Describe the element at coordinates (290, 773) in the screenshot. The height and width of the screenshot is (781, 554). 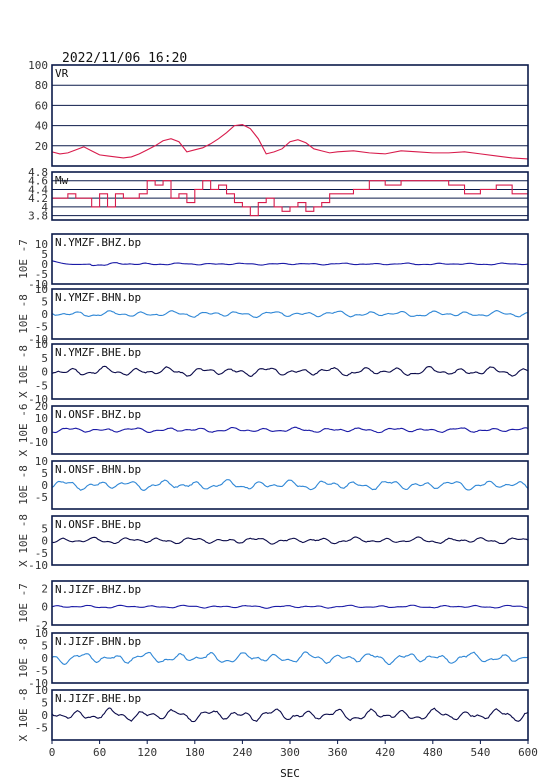
I see `x-axis-label: SEC` at that location.